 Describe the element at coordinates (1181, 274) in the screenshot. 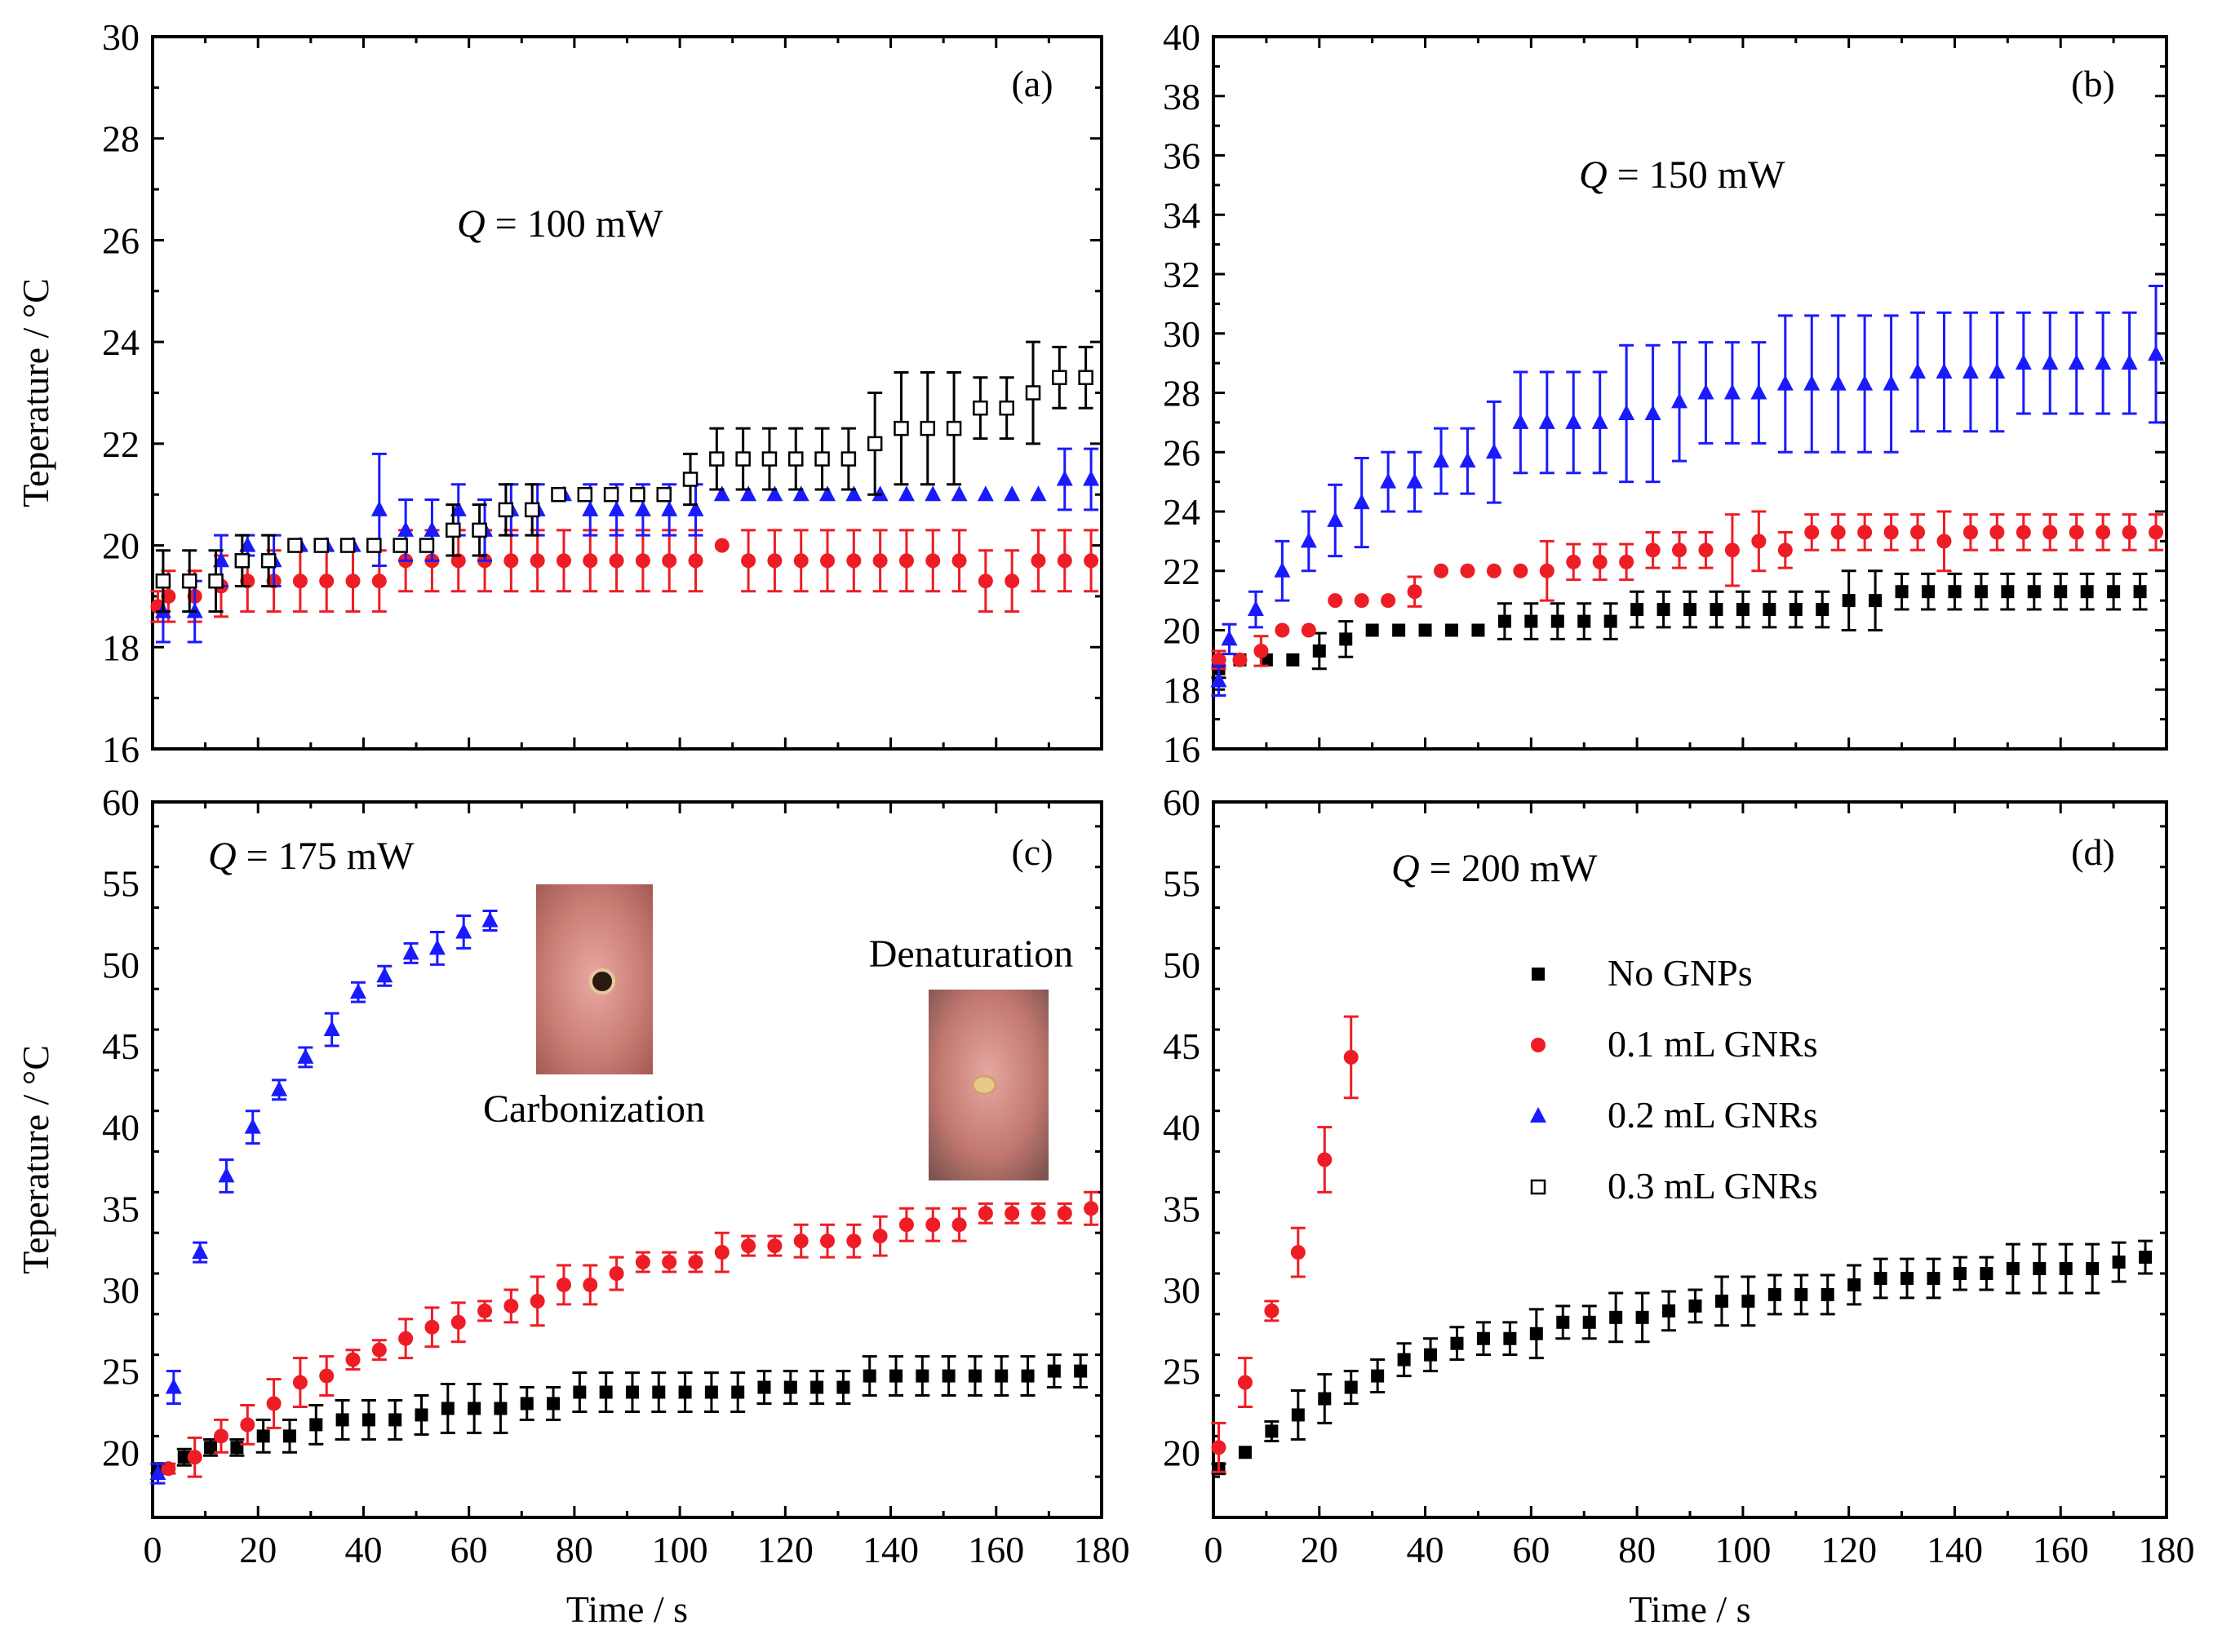

I see `y-tick-label: 32` at that location.